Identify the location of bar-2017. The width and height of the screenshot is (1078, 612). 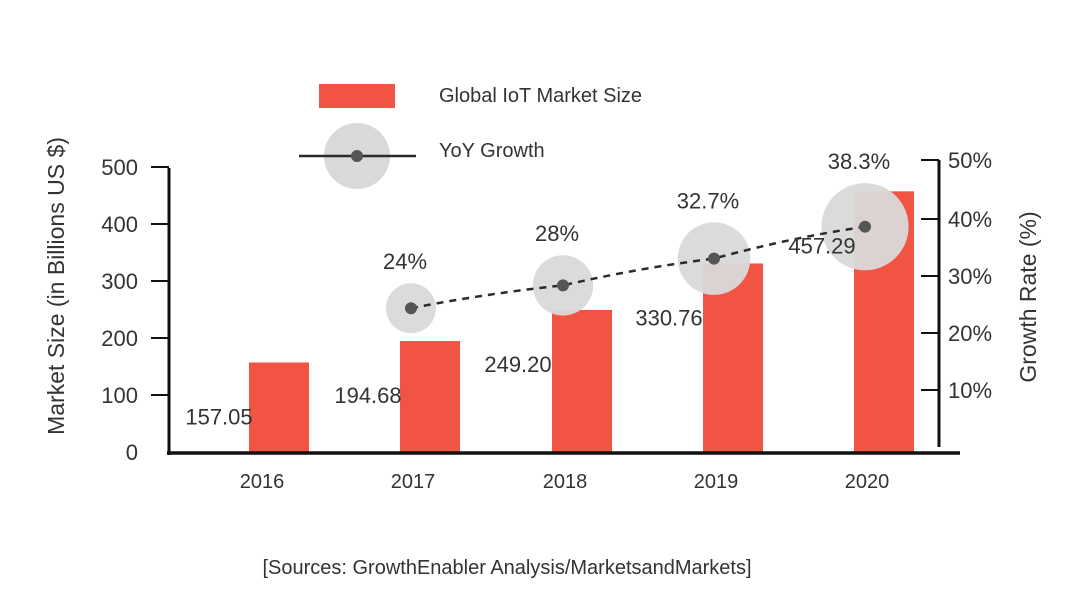
(430, 396).